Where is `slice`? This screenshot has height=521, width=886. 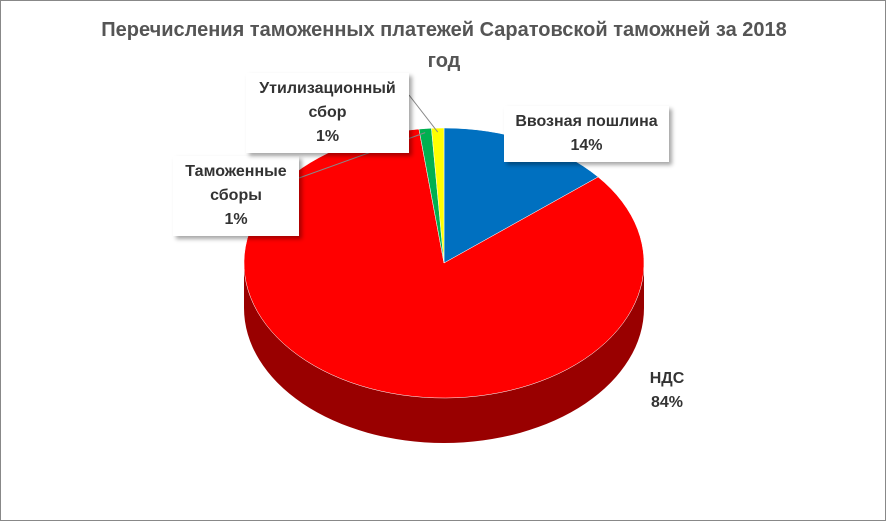
slice is located at coordinates (438, 195).